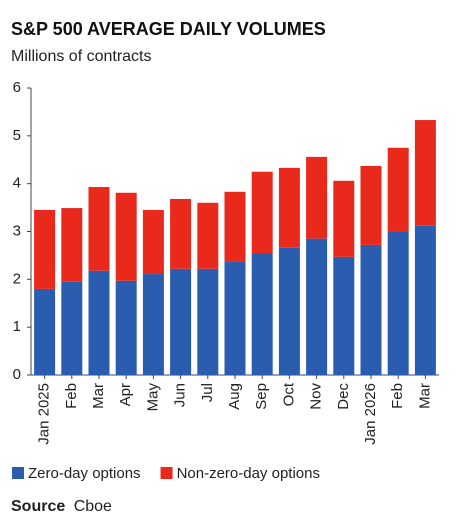 Image resolution: width=462 pixels, height=529 pixels. I want to click on chart-subtitle: Millions of contracts, so click(81, 56).